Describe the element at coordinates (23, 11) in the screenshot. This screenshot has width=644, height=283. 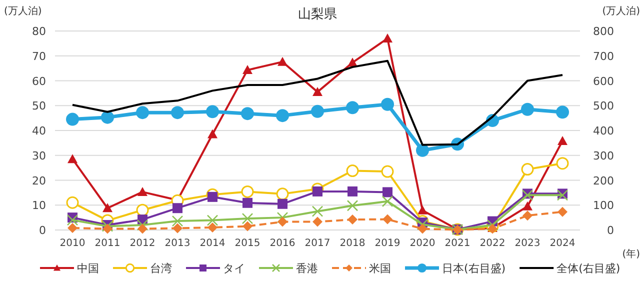
I see `y-axis-title: (万人泊)` at that location.